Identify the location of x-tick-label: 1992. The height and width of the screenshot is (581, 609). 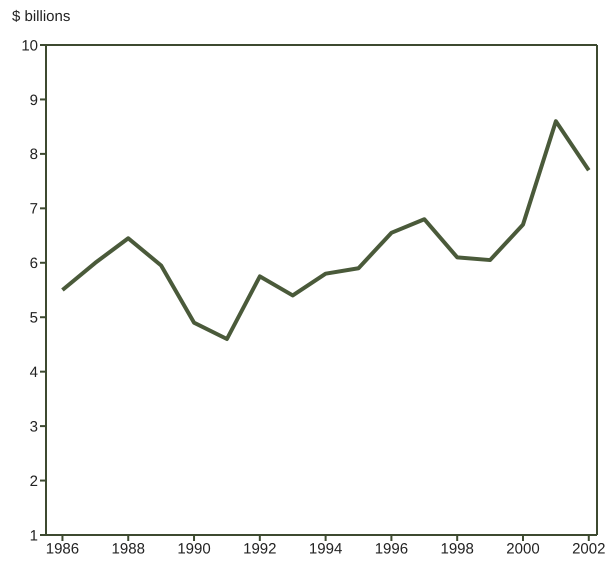
(260, 549).